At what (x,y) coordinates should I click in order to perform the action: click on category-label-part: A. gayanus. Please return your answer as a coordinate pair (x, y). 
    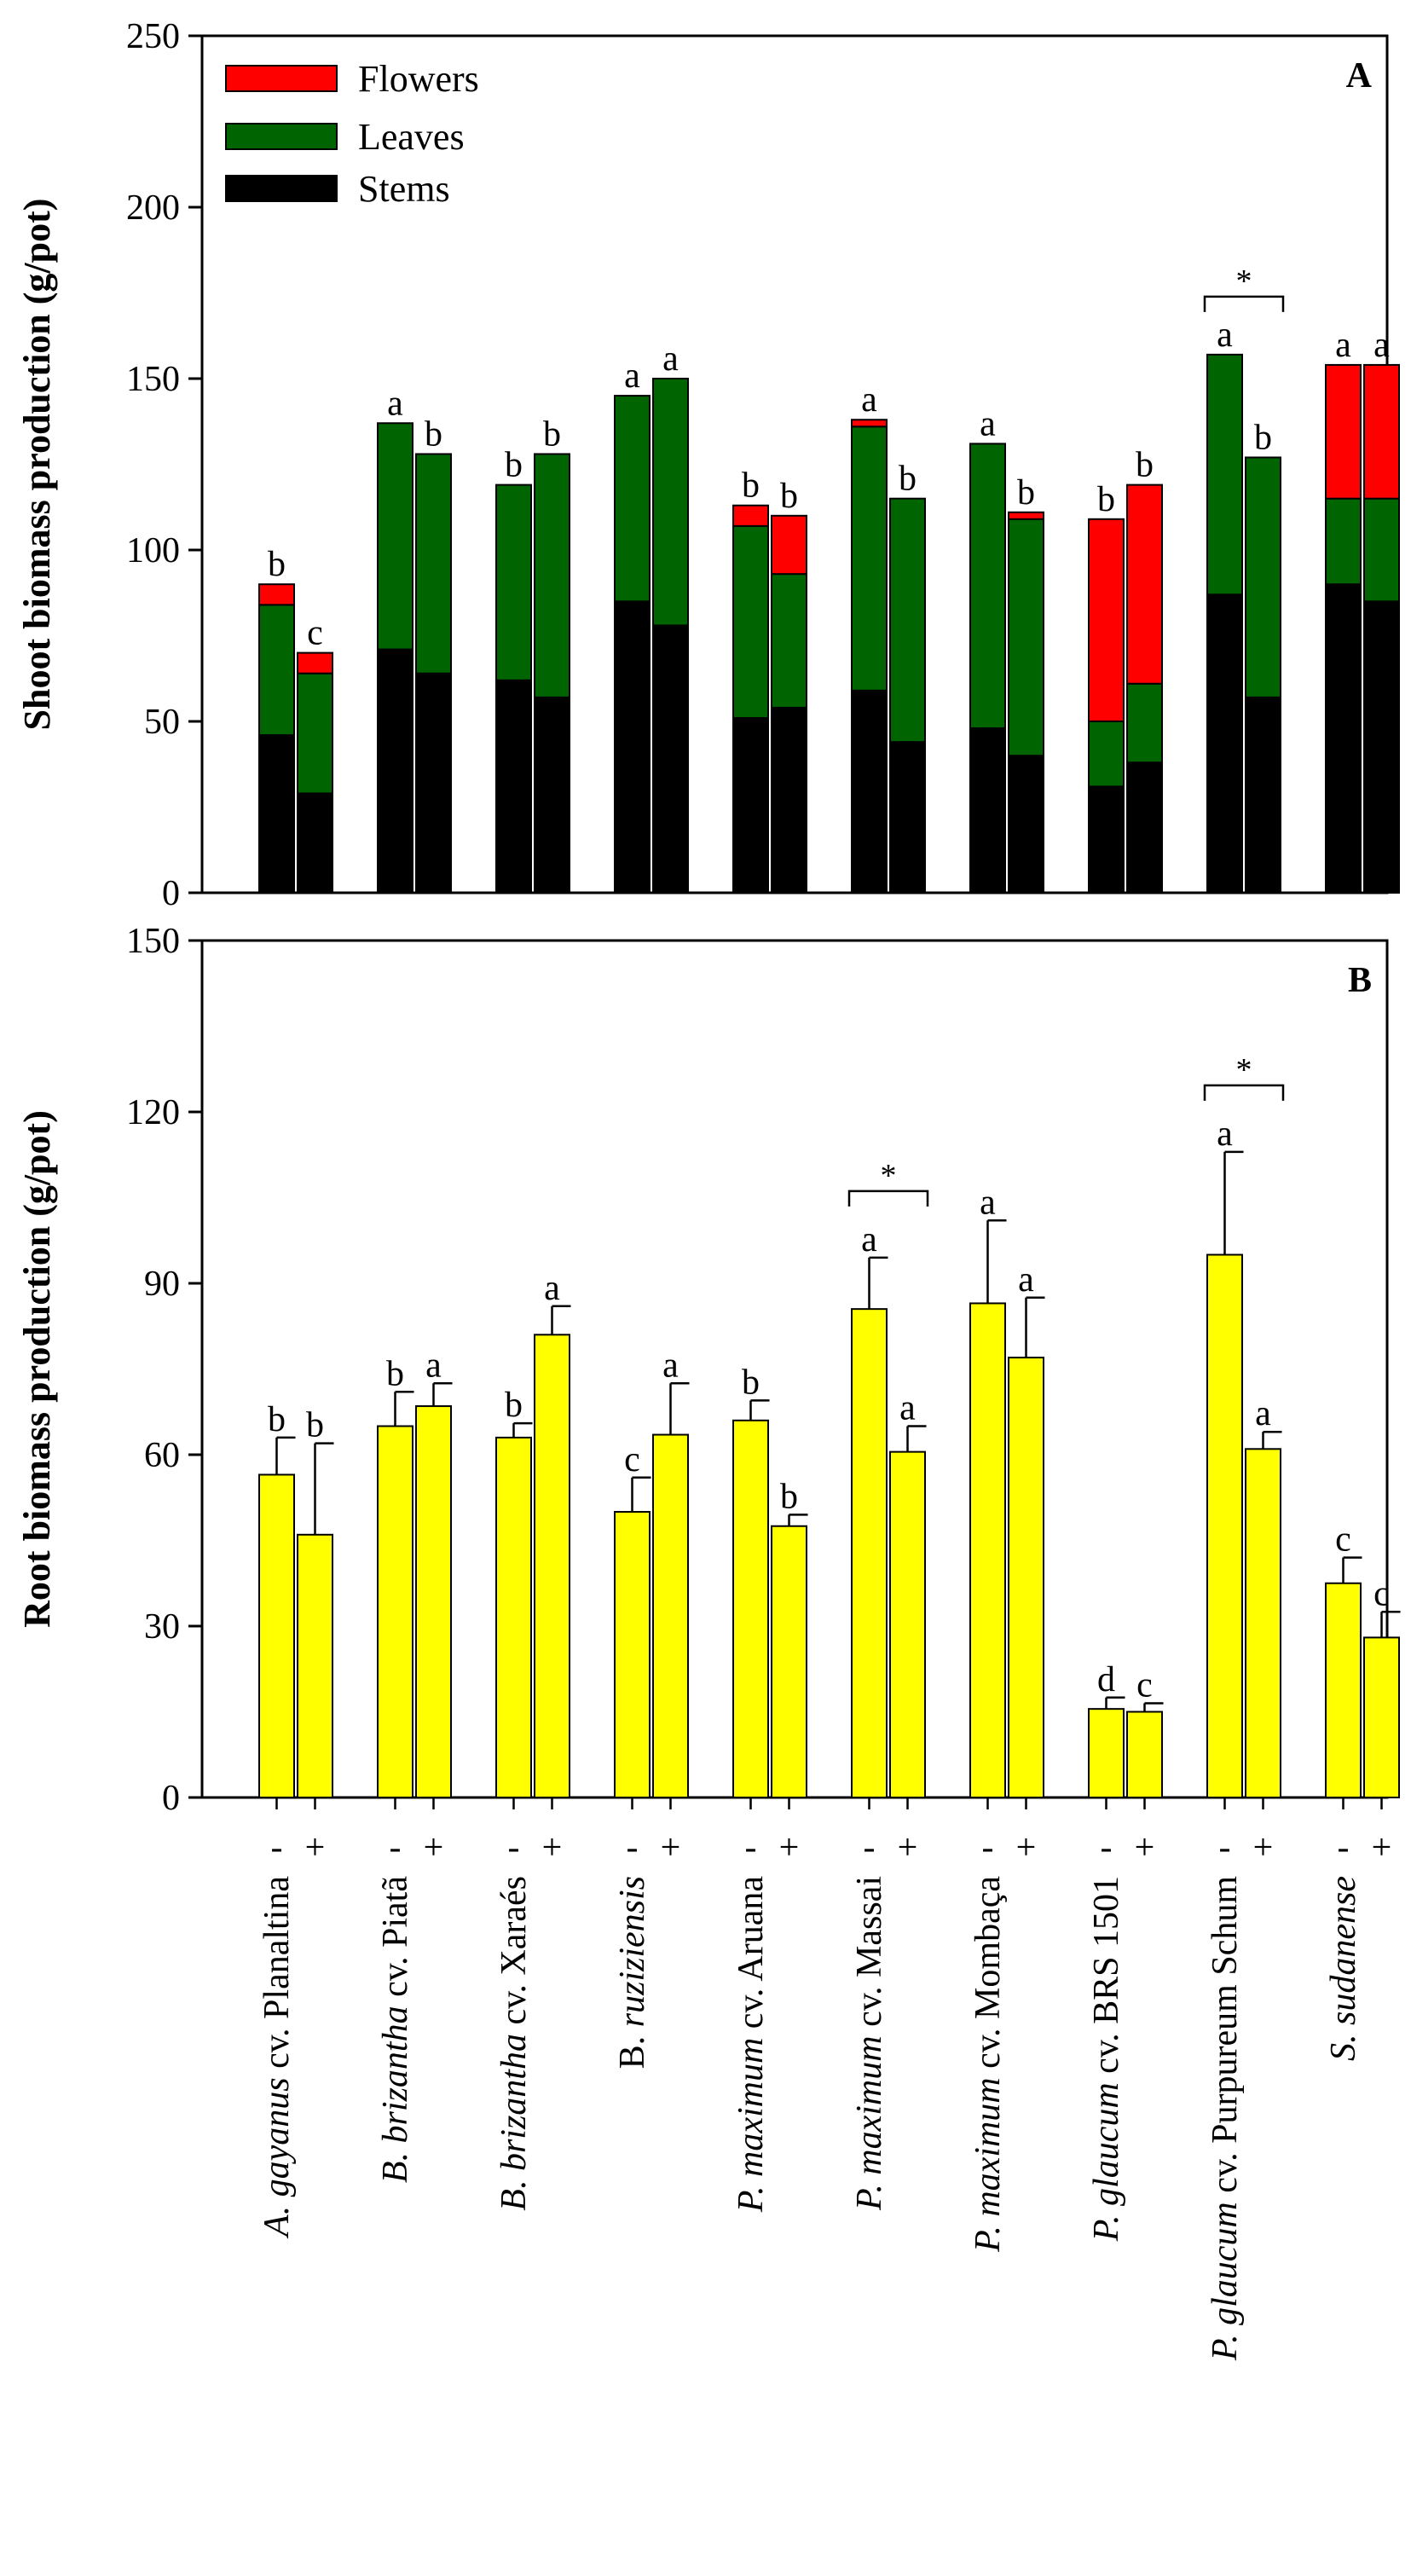
    Looking at the image, I should click on (277, 2158).